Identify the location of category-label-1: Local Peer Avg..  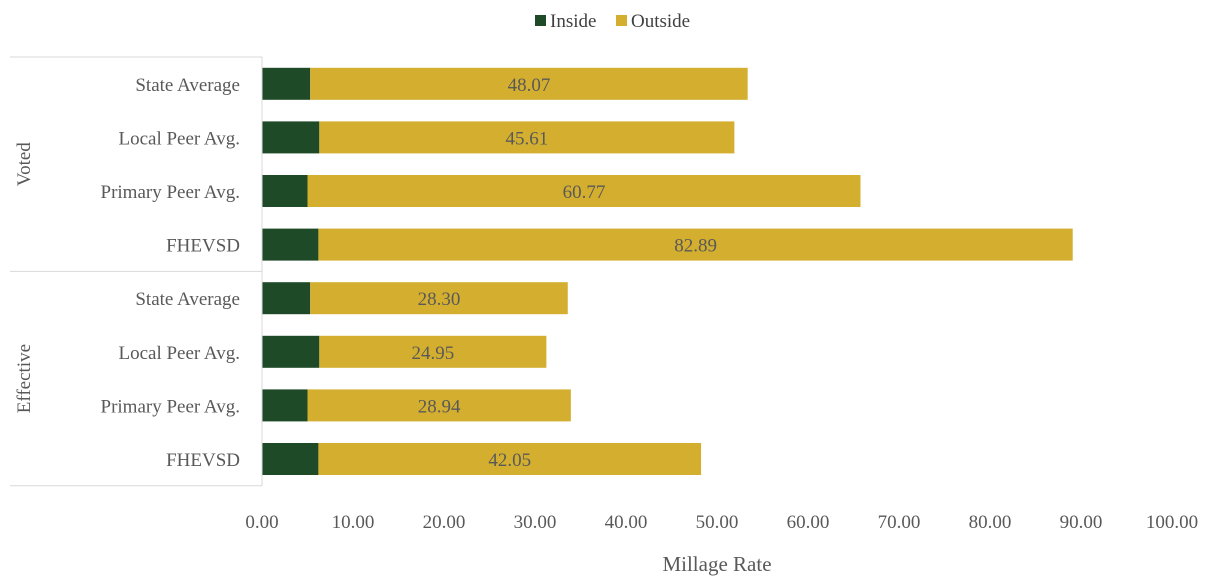
(179, 138).